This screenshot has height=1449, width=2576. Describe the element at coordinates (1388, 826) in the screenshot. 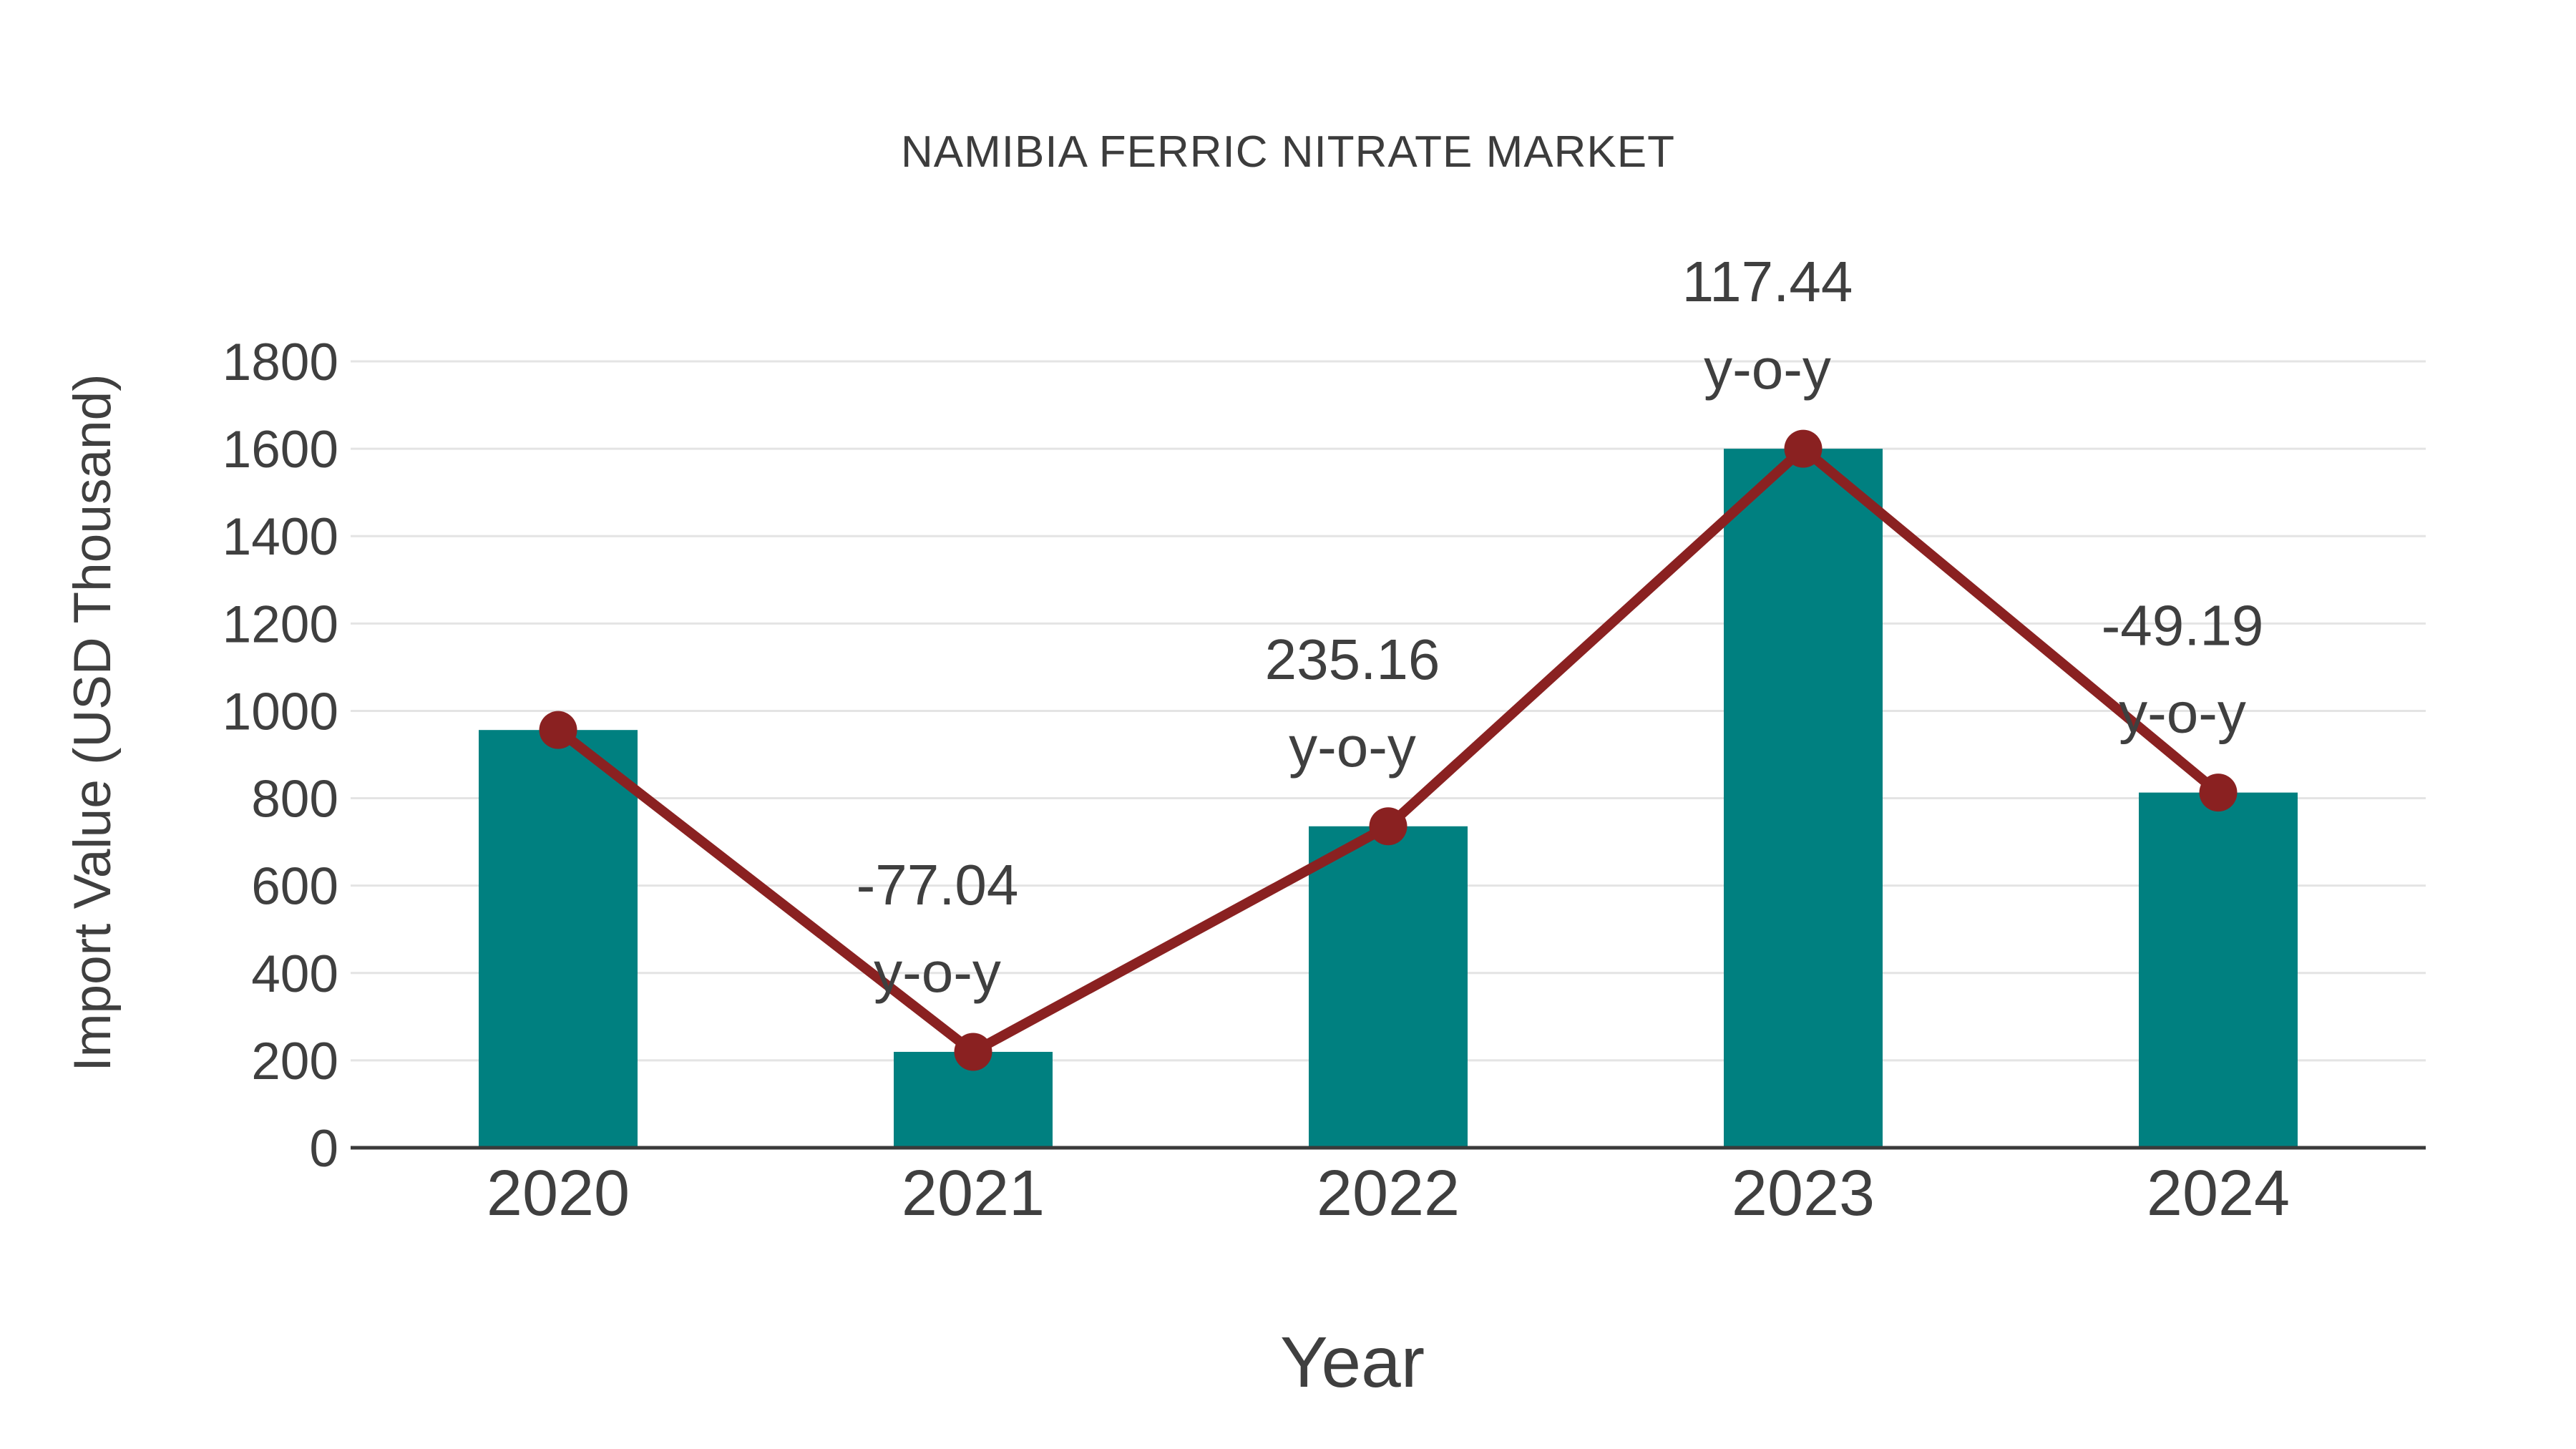

I see `trend-marker-2022` at that location.